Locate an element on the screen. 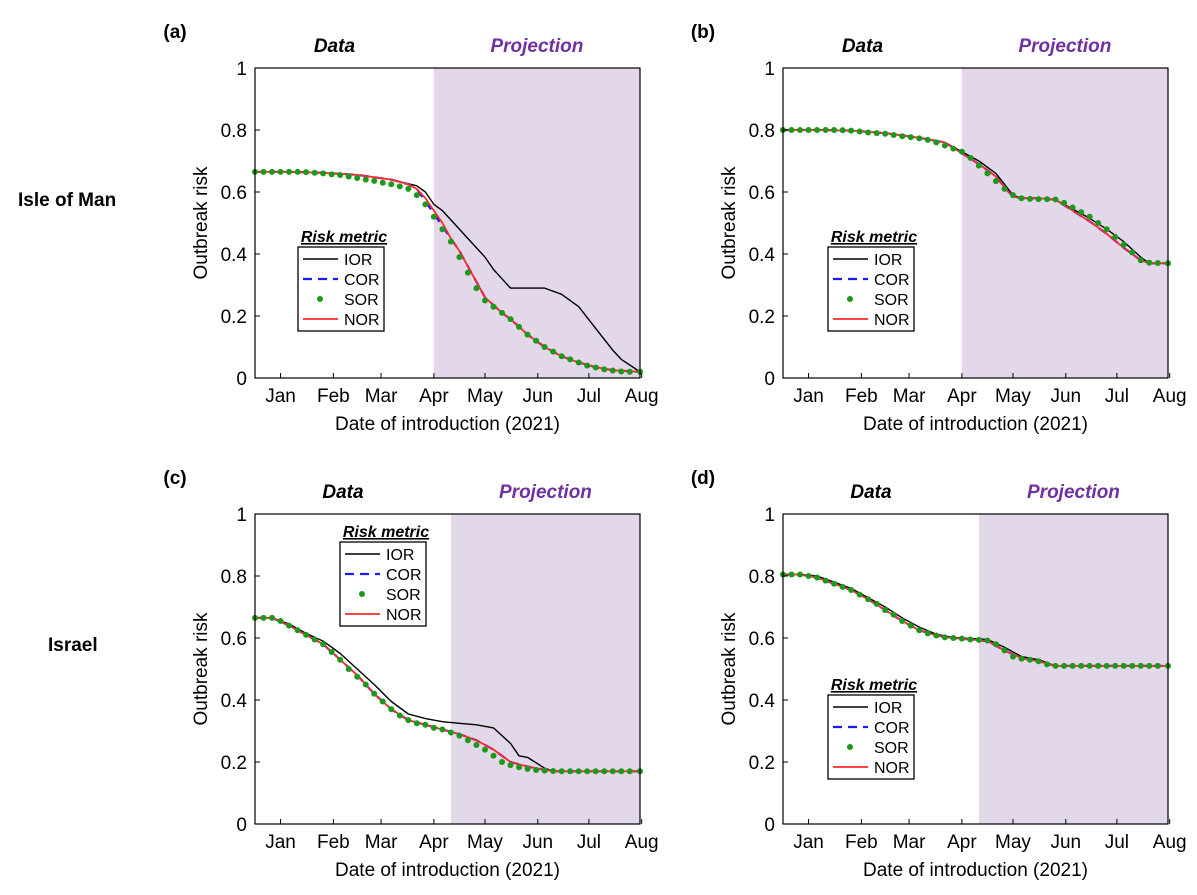 Image resolution: width=1197 pixels, height=895 pixels. y-tick-label: 1 is located at coordinates (241, 69).